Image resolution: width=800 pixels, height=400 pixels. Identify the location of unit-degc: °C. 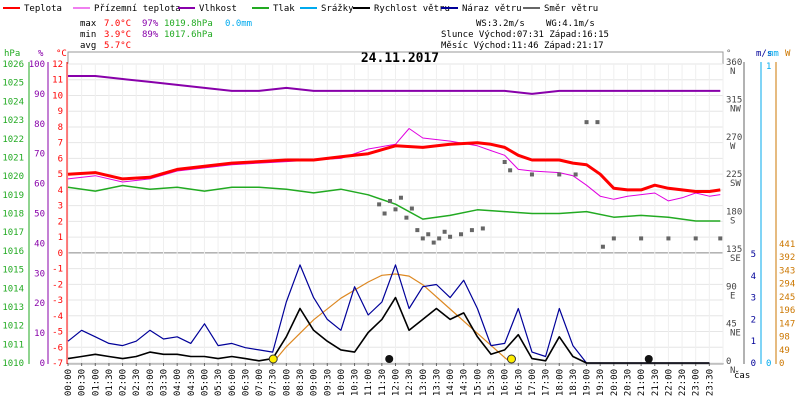
(61, 54).